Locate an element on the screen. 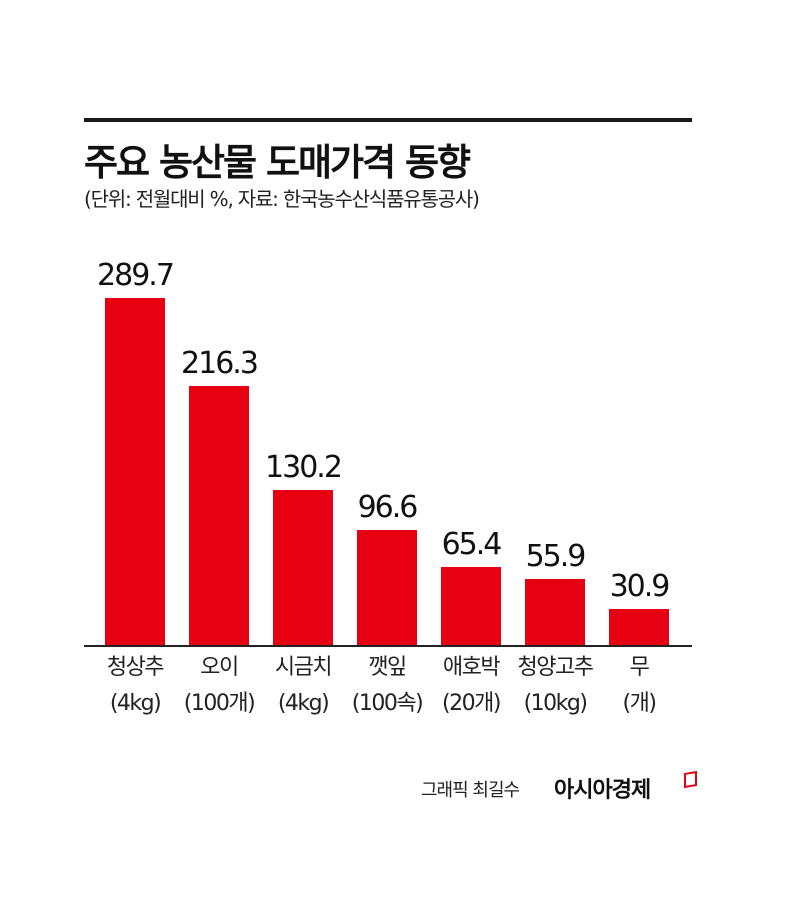  value-label: 55.9 is located at coordinates (556, 556).